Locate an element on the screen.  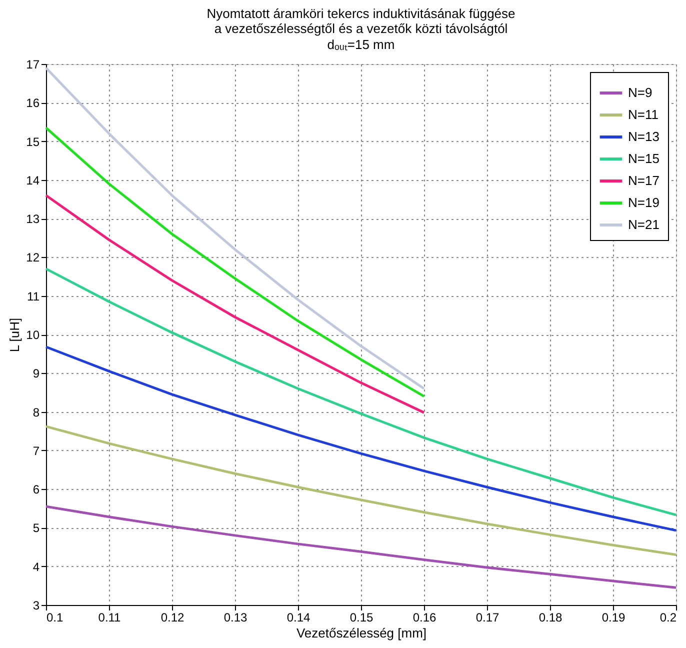
y-tick-label: 5 is located at coordinates (36, 528).